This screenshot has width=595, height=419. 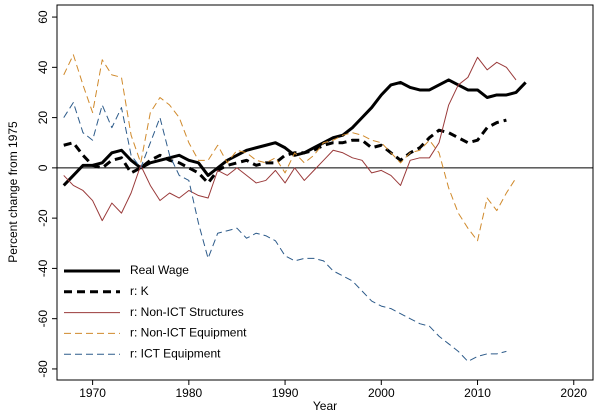 What do you see at coordinates (159, 270) in the screenshot?
I see `legend-label: Real Wage` at bounding box center [159, 270].